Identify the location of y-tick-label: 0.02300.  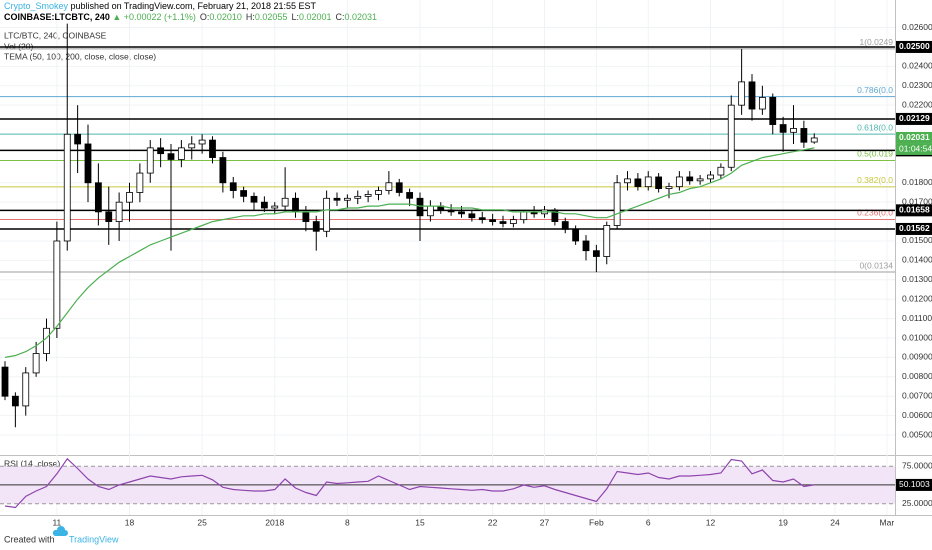
(917, 85).